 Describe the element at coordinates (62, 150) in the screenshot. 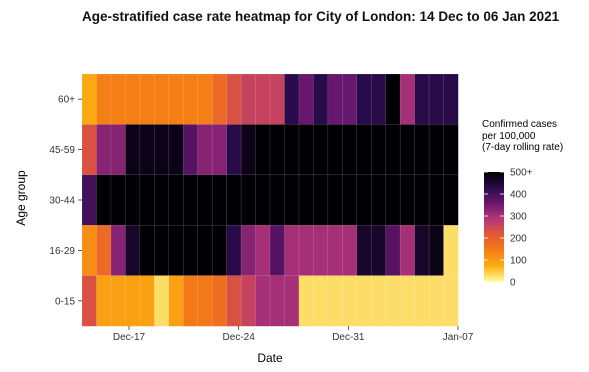

I see `y-tick-label: 45-59` at that location.